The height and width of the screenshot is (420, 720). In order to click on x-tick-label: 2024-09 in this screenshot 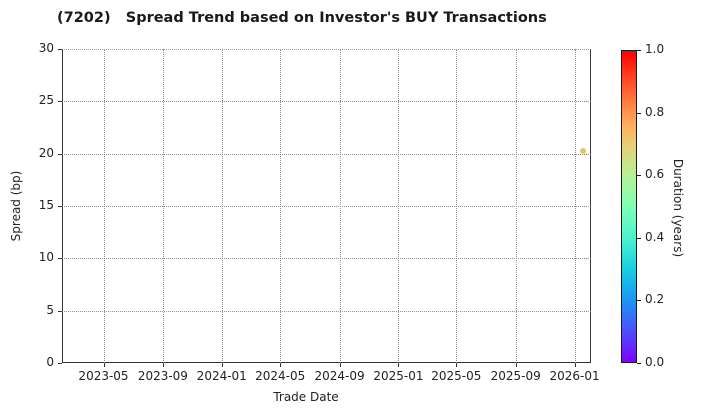, I will do `click(339, 376)`.